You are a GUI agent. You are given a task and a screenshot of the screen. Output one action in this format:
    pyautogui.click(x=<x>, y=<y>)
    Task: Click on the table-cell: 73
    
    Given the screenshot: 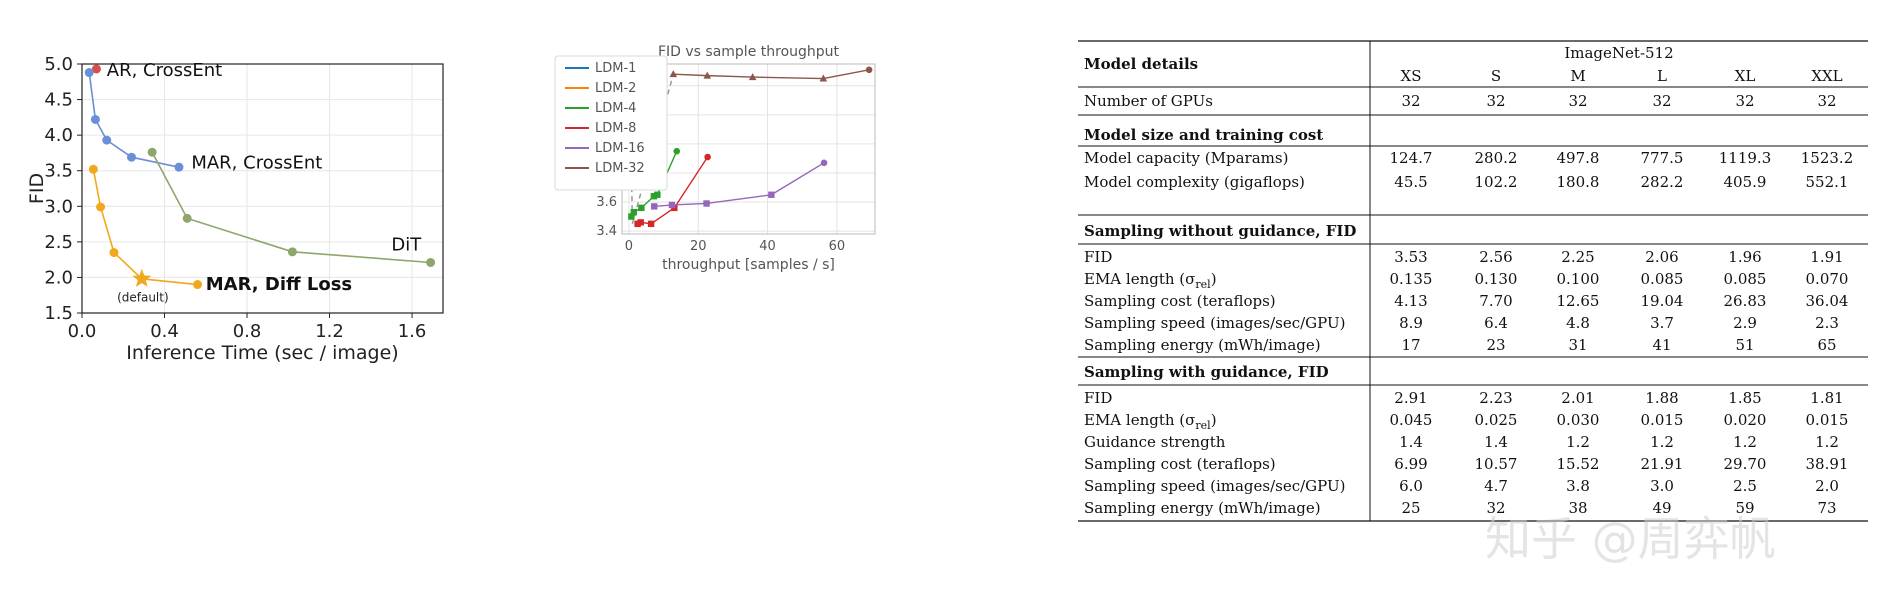 What is the action you would take?
    pyautogui.click(x=1826, y=508)
    